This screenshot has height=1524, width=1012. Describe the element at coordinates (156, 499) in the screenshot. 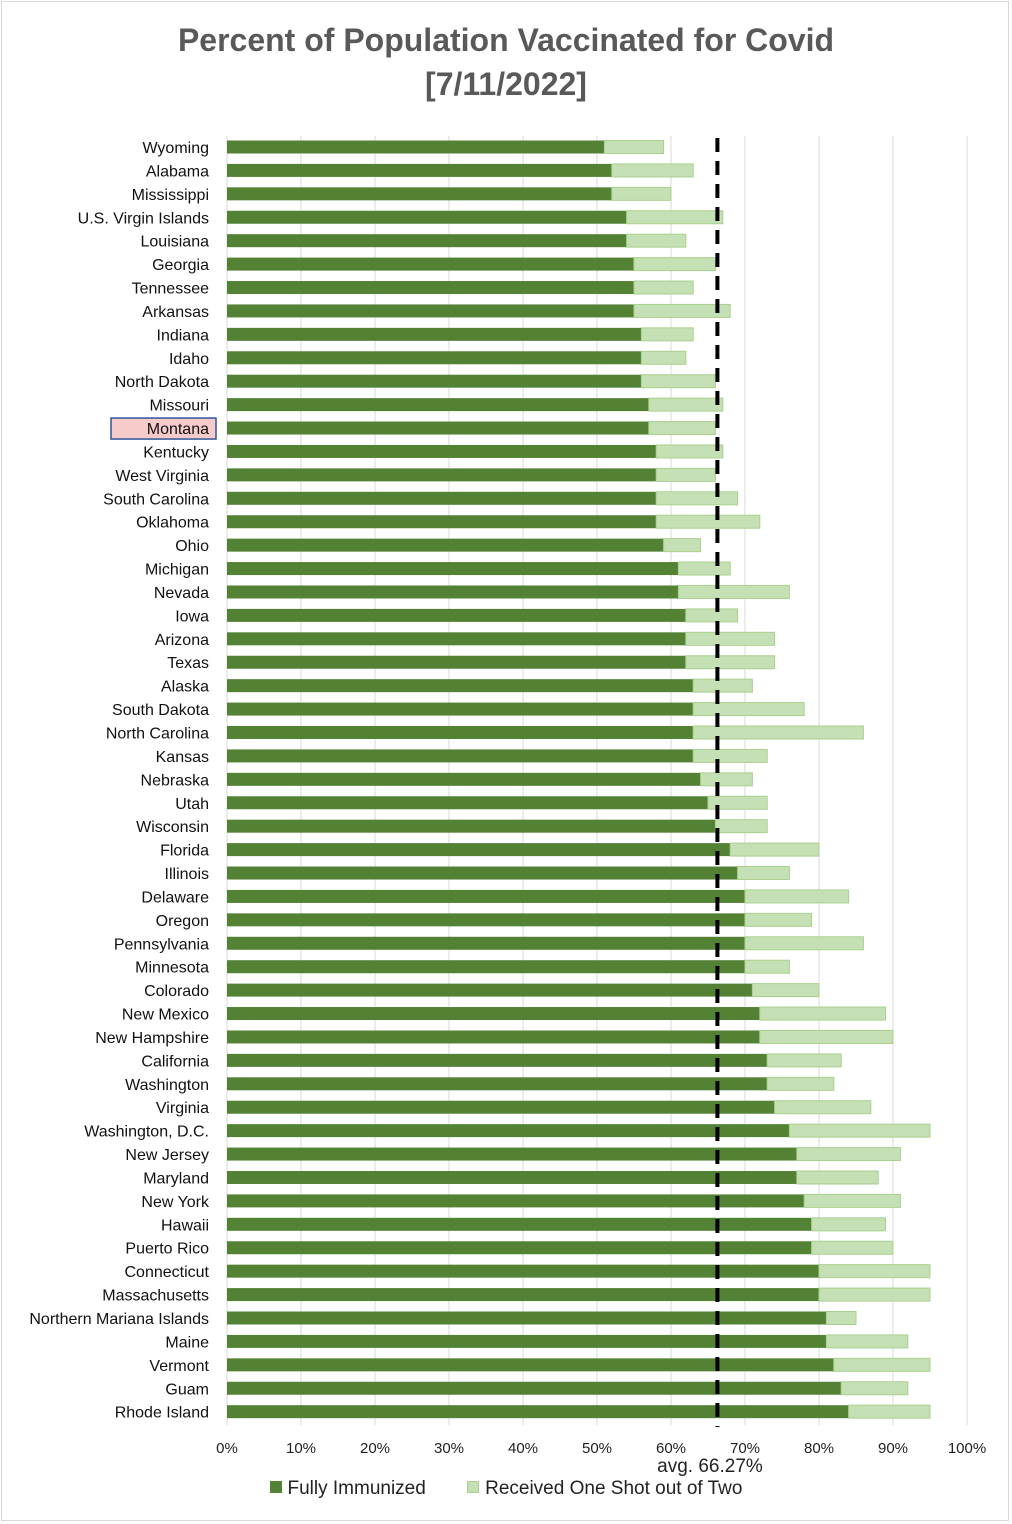

I see `category-label: South Carolina` at that location.